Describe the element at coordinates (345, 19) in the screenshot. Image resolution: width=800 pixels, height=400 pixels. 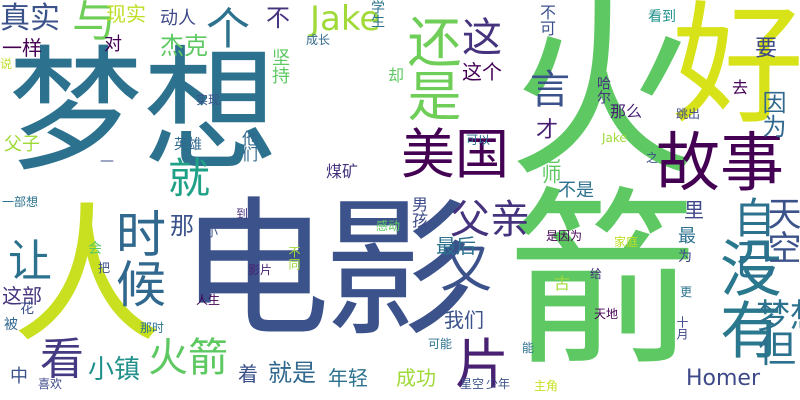
I see `word-jake: Jake` at that location.